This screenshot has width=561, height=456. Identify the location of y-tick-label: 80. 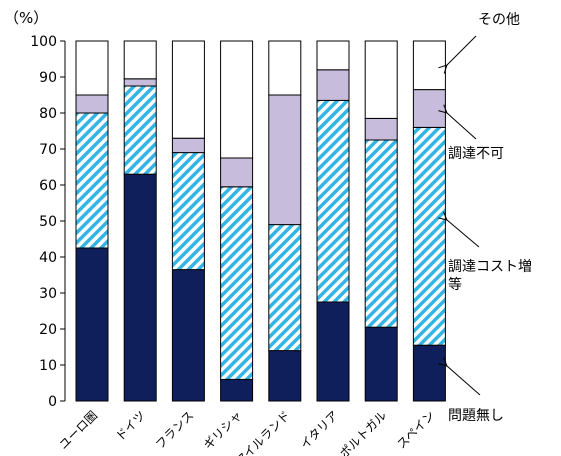
(48, 114).